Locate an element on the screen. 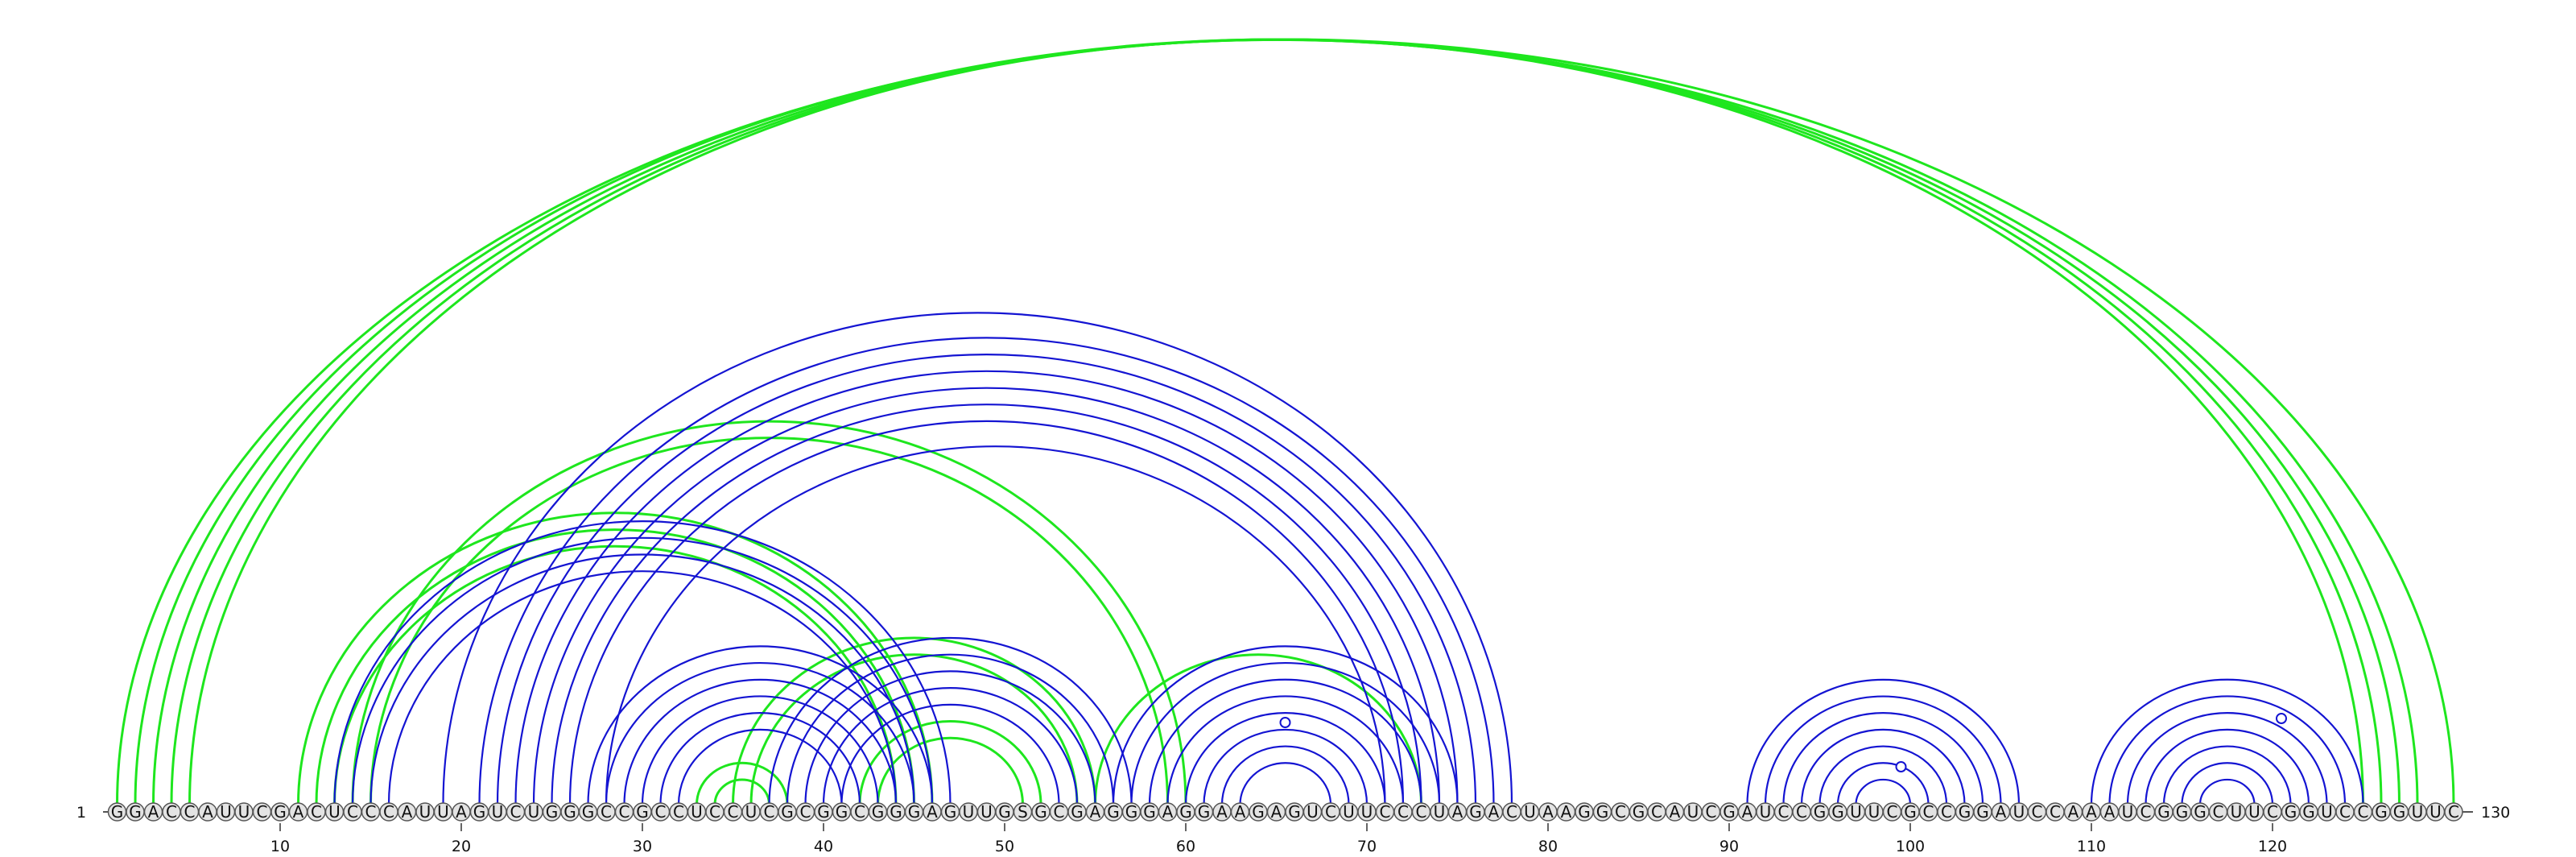 Image resolution: width=2576 pixels, height=857 pixels. axis-tick-label: 80 is located at coordinates (1548, 846).